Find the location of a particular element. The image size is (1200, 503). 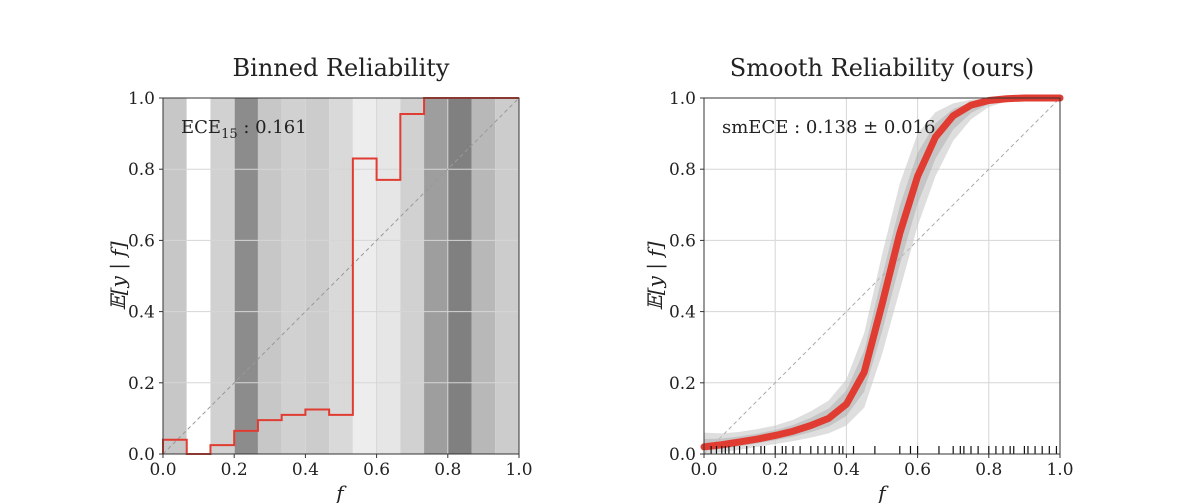

ece-label: ECE is located at coordinates (201, 127).